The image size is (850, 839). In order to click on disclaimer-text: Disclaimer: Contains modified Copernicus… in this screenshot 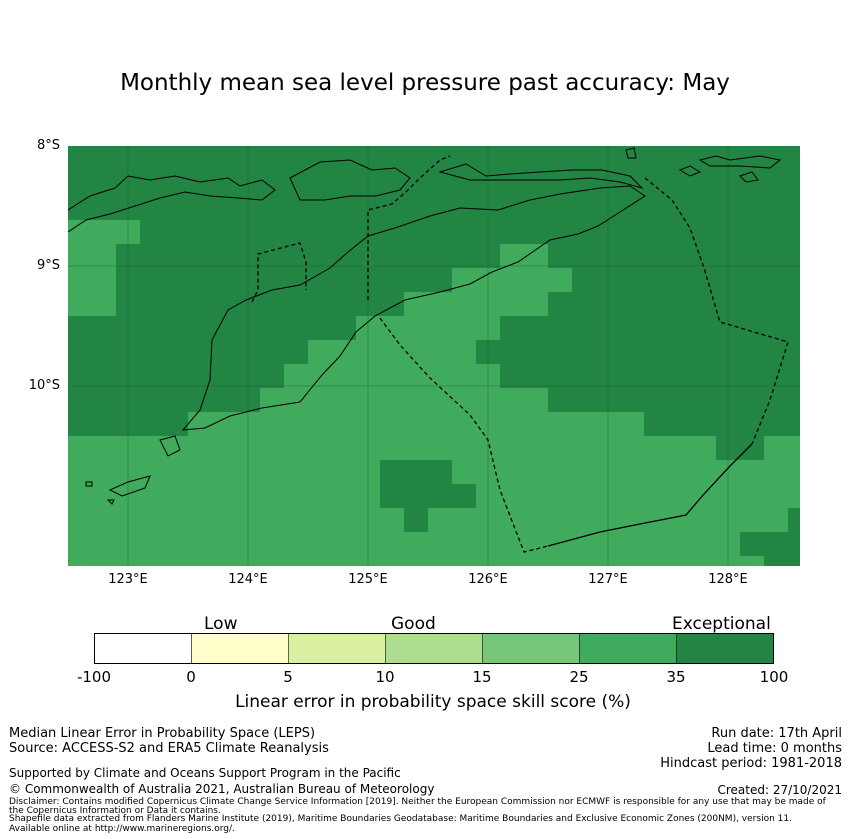, I will do `click(417, 802)`.